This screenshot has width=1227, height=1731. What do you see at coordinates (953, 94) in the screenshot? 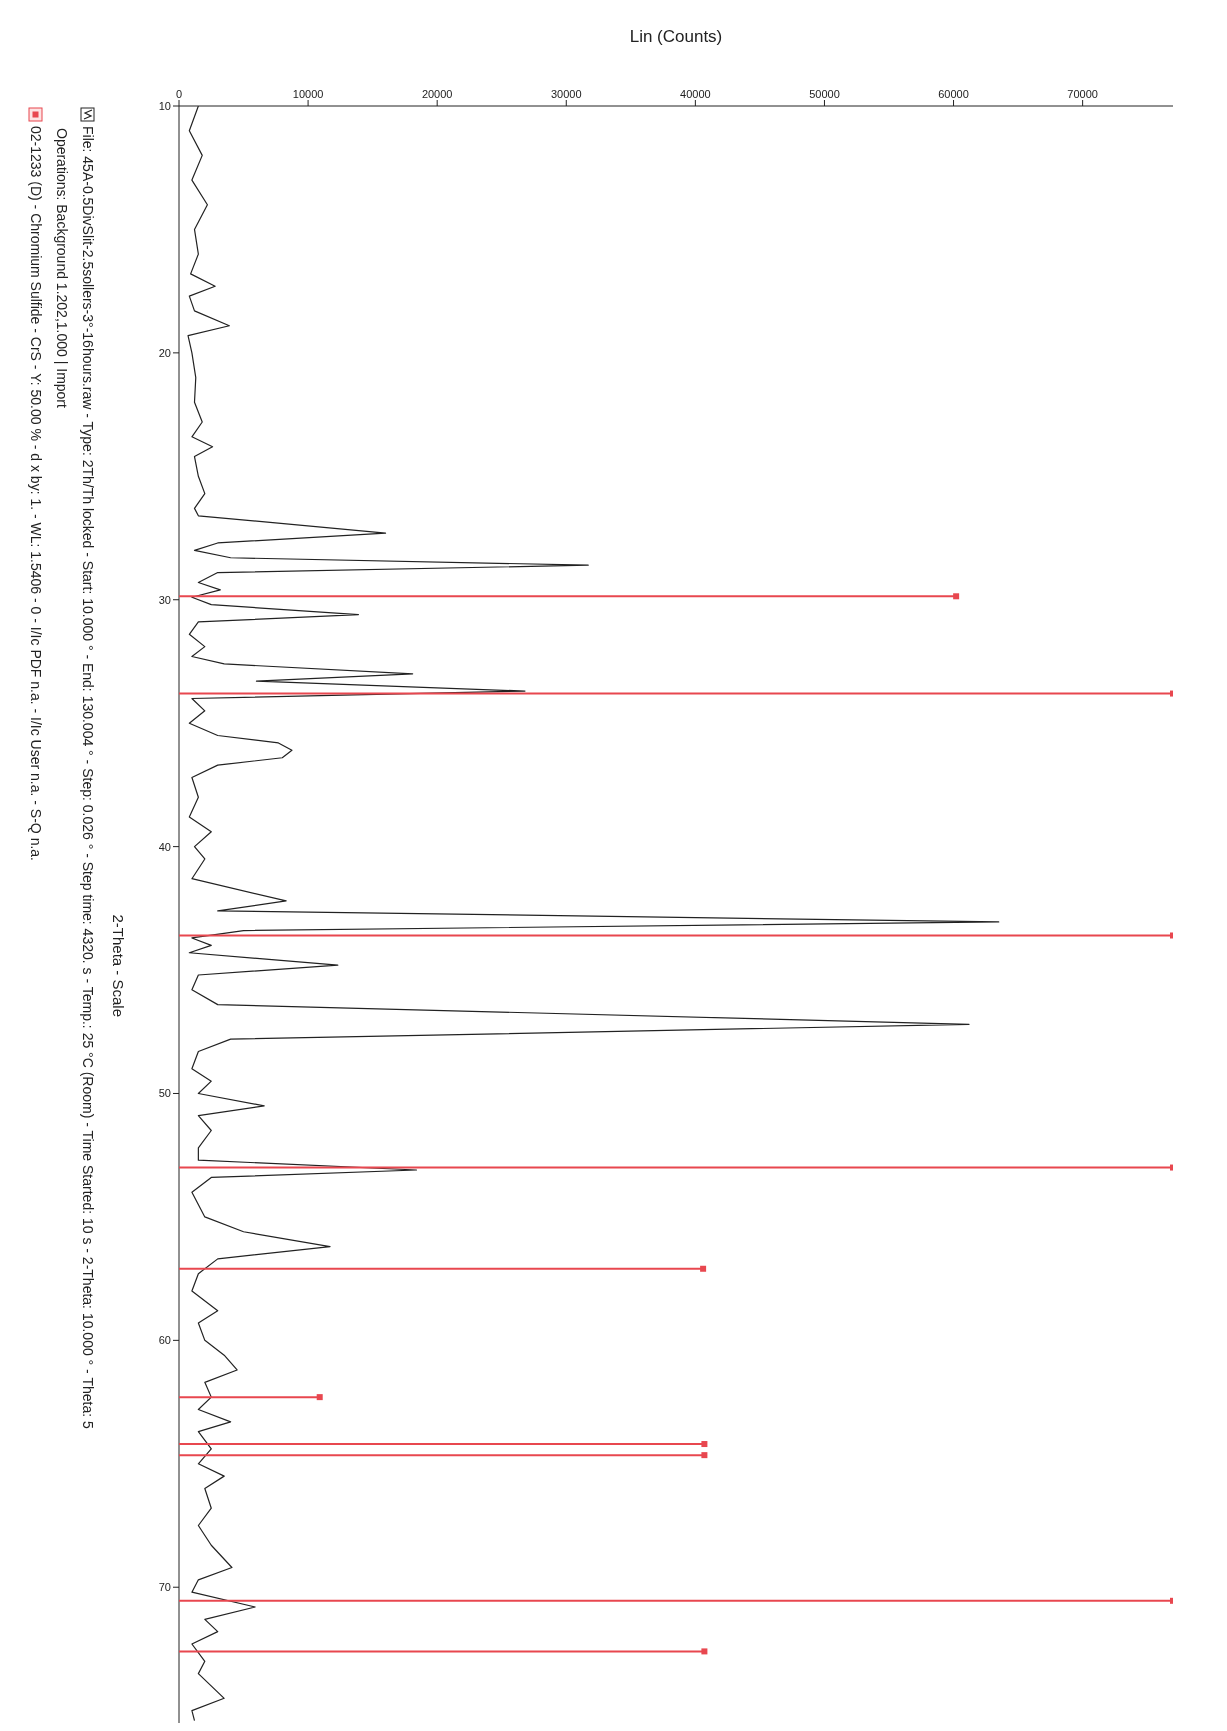
I see `x-tick-label: 60000` at bounding box center [953, 94].